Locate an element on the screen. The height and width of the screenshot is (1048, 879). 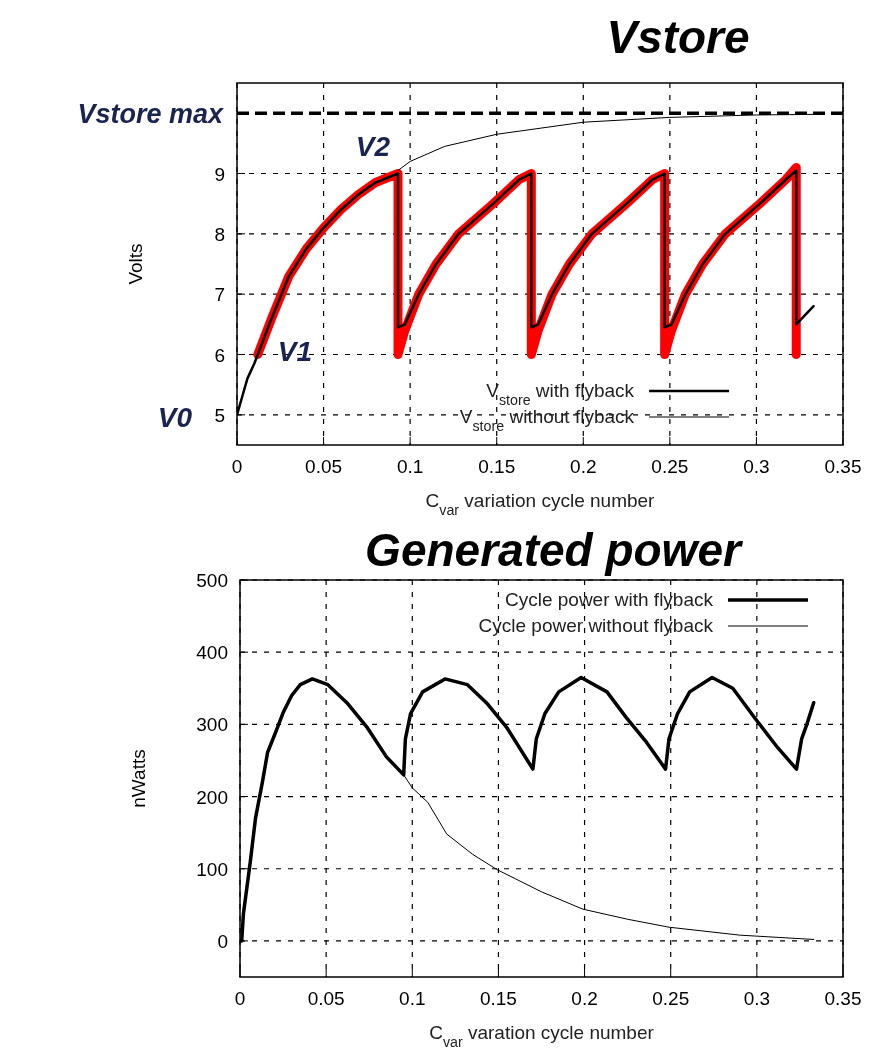
y-tick-label: 0 is located at coordinates (222, 941).